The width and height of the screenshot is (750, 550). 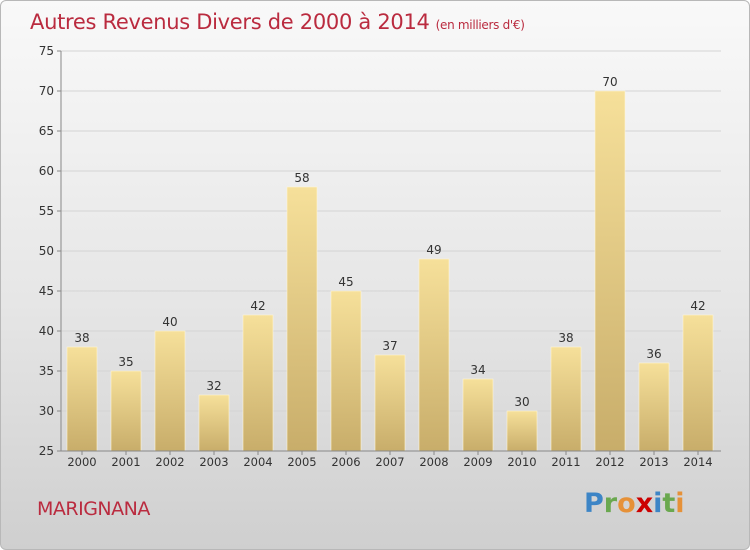 I want to click on data-label: 36, so click(x=653, y=354).